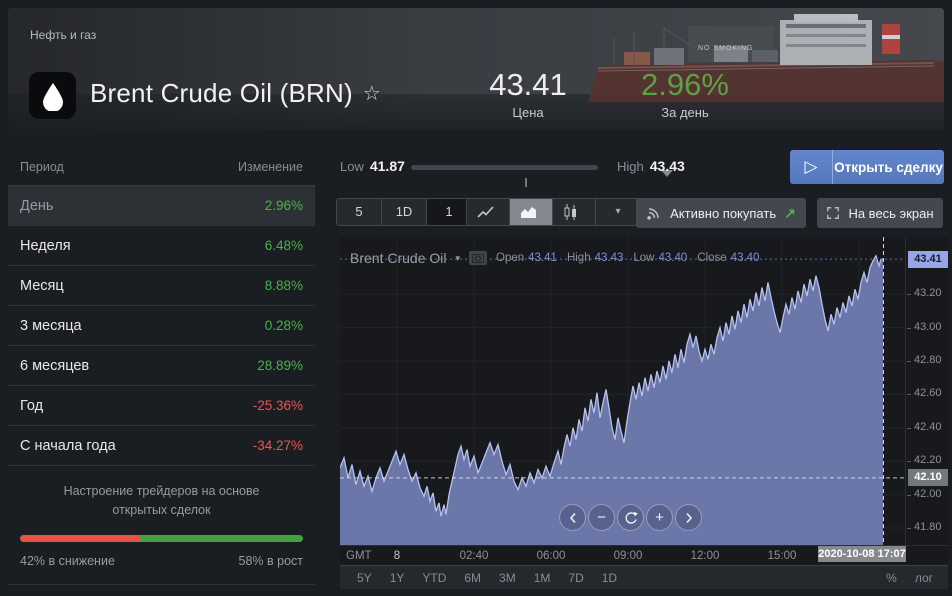 This screenshot has width=952, height=596. What do you see at coordinates (659, 517) in the screenshot?
I see `zoom-in-button: +` at bounding box center [659, 517].